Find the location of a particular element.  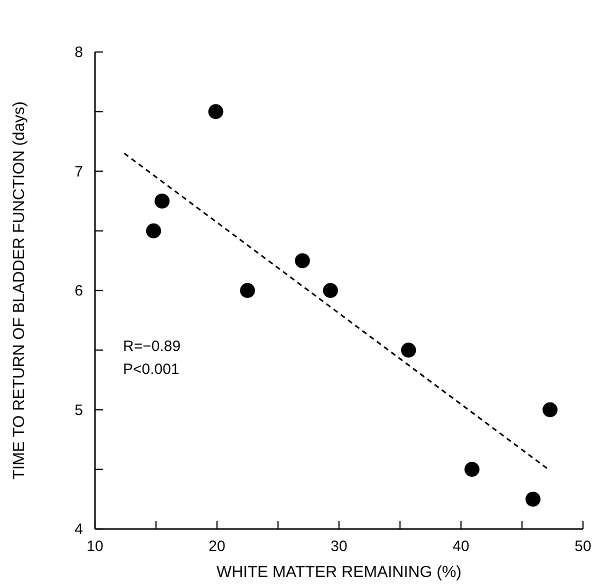

x-tick-label: 20 is located at coordinates (217, 546).